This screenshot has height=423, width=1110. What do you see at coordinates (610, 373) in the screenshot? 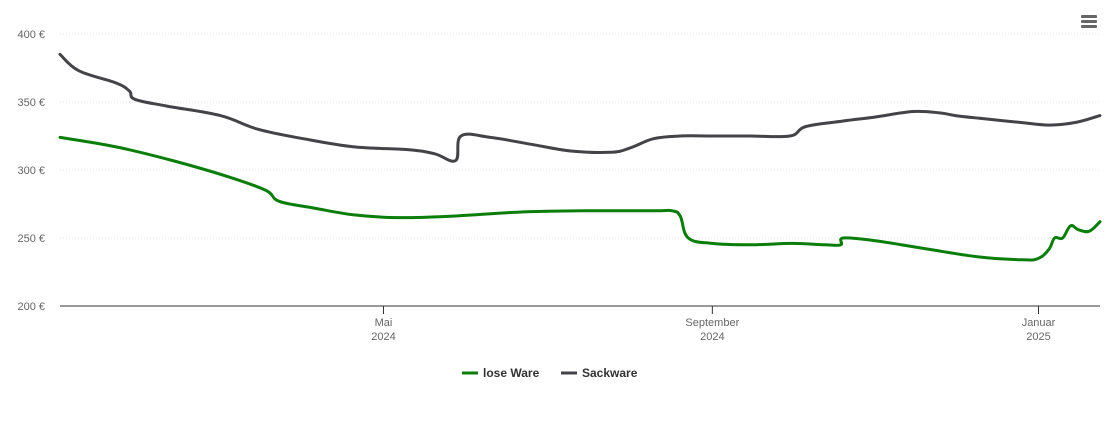
I see `legend-label-sackware: Sackware` at bounding box center [610, 373].